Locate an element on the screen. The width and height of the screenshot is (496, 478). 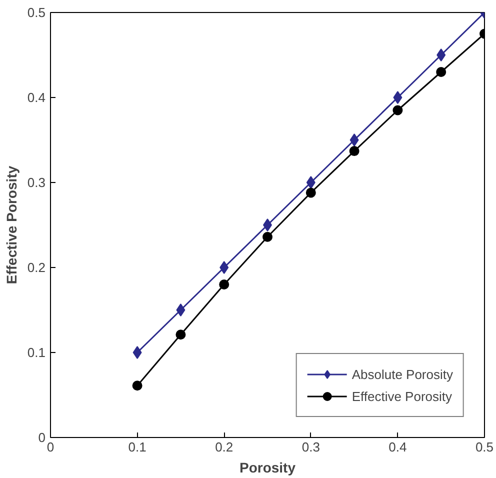
x-tick-label: 0.1 is located at coordinates (137, 447).